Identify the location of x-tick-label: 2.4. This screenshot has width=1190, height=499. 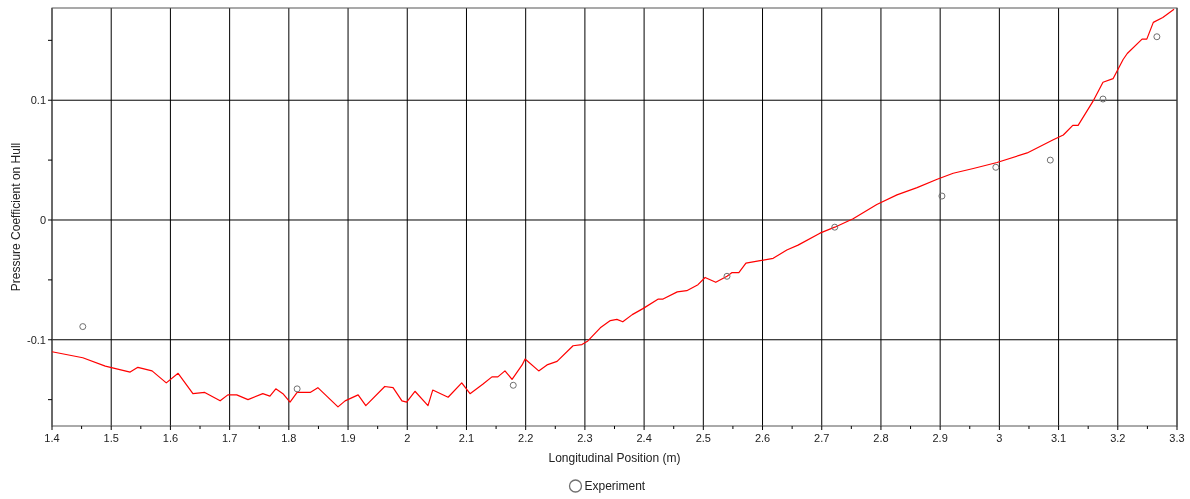
(644, 438).